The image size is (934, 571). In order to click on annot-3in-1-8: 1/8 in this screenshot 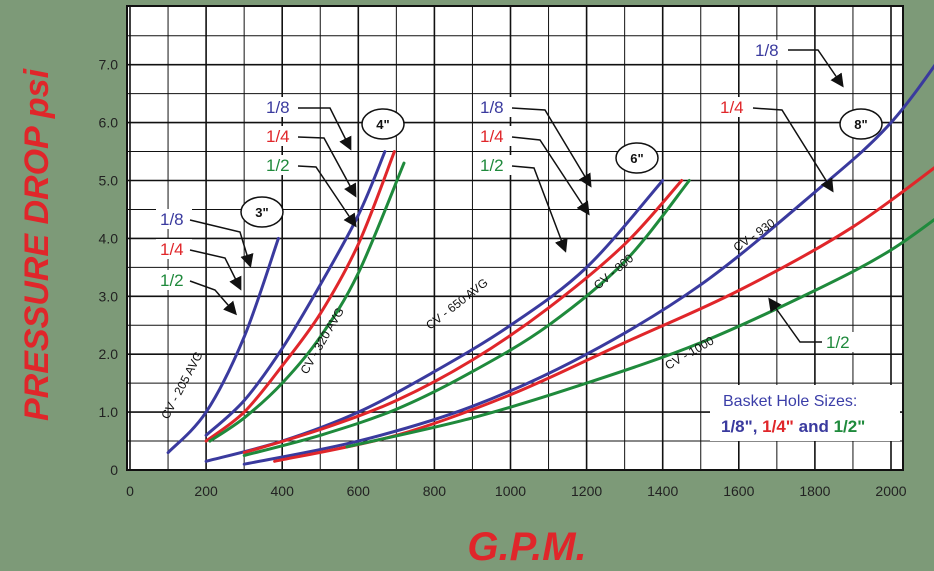, I will do `click(172, 219)`.